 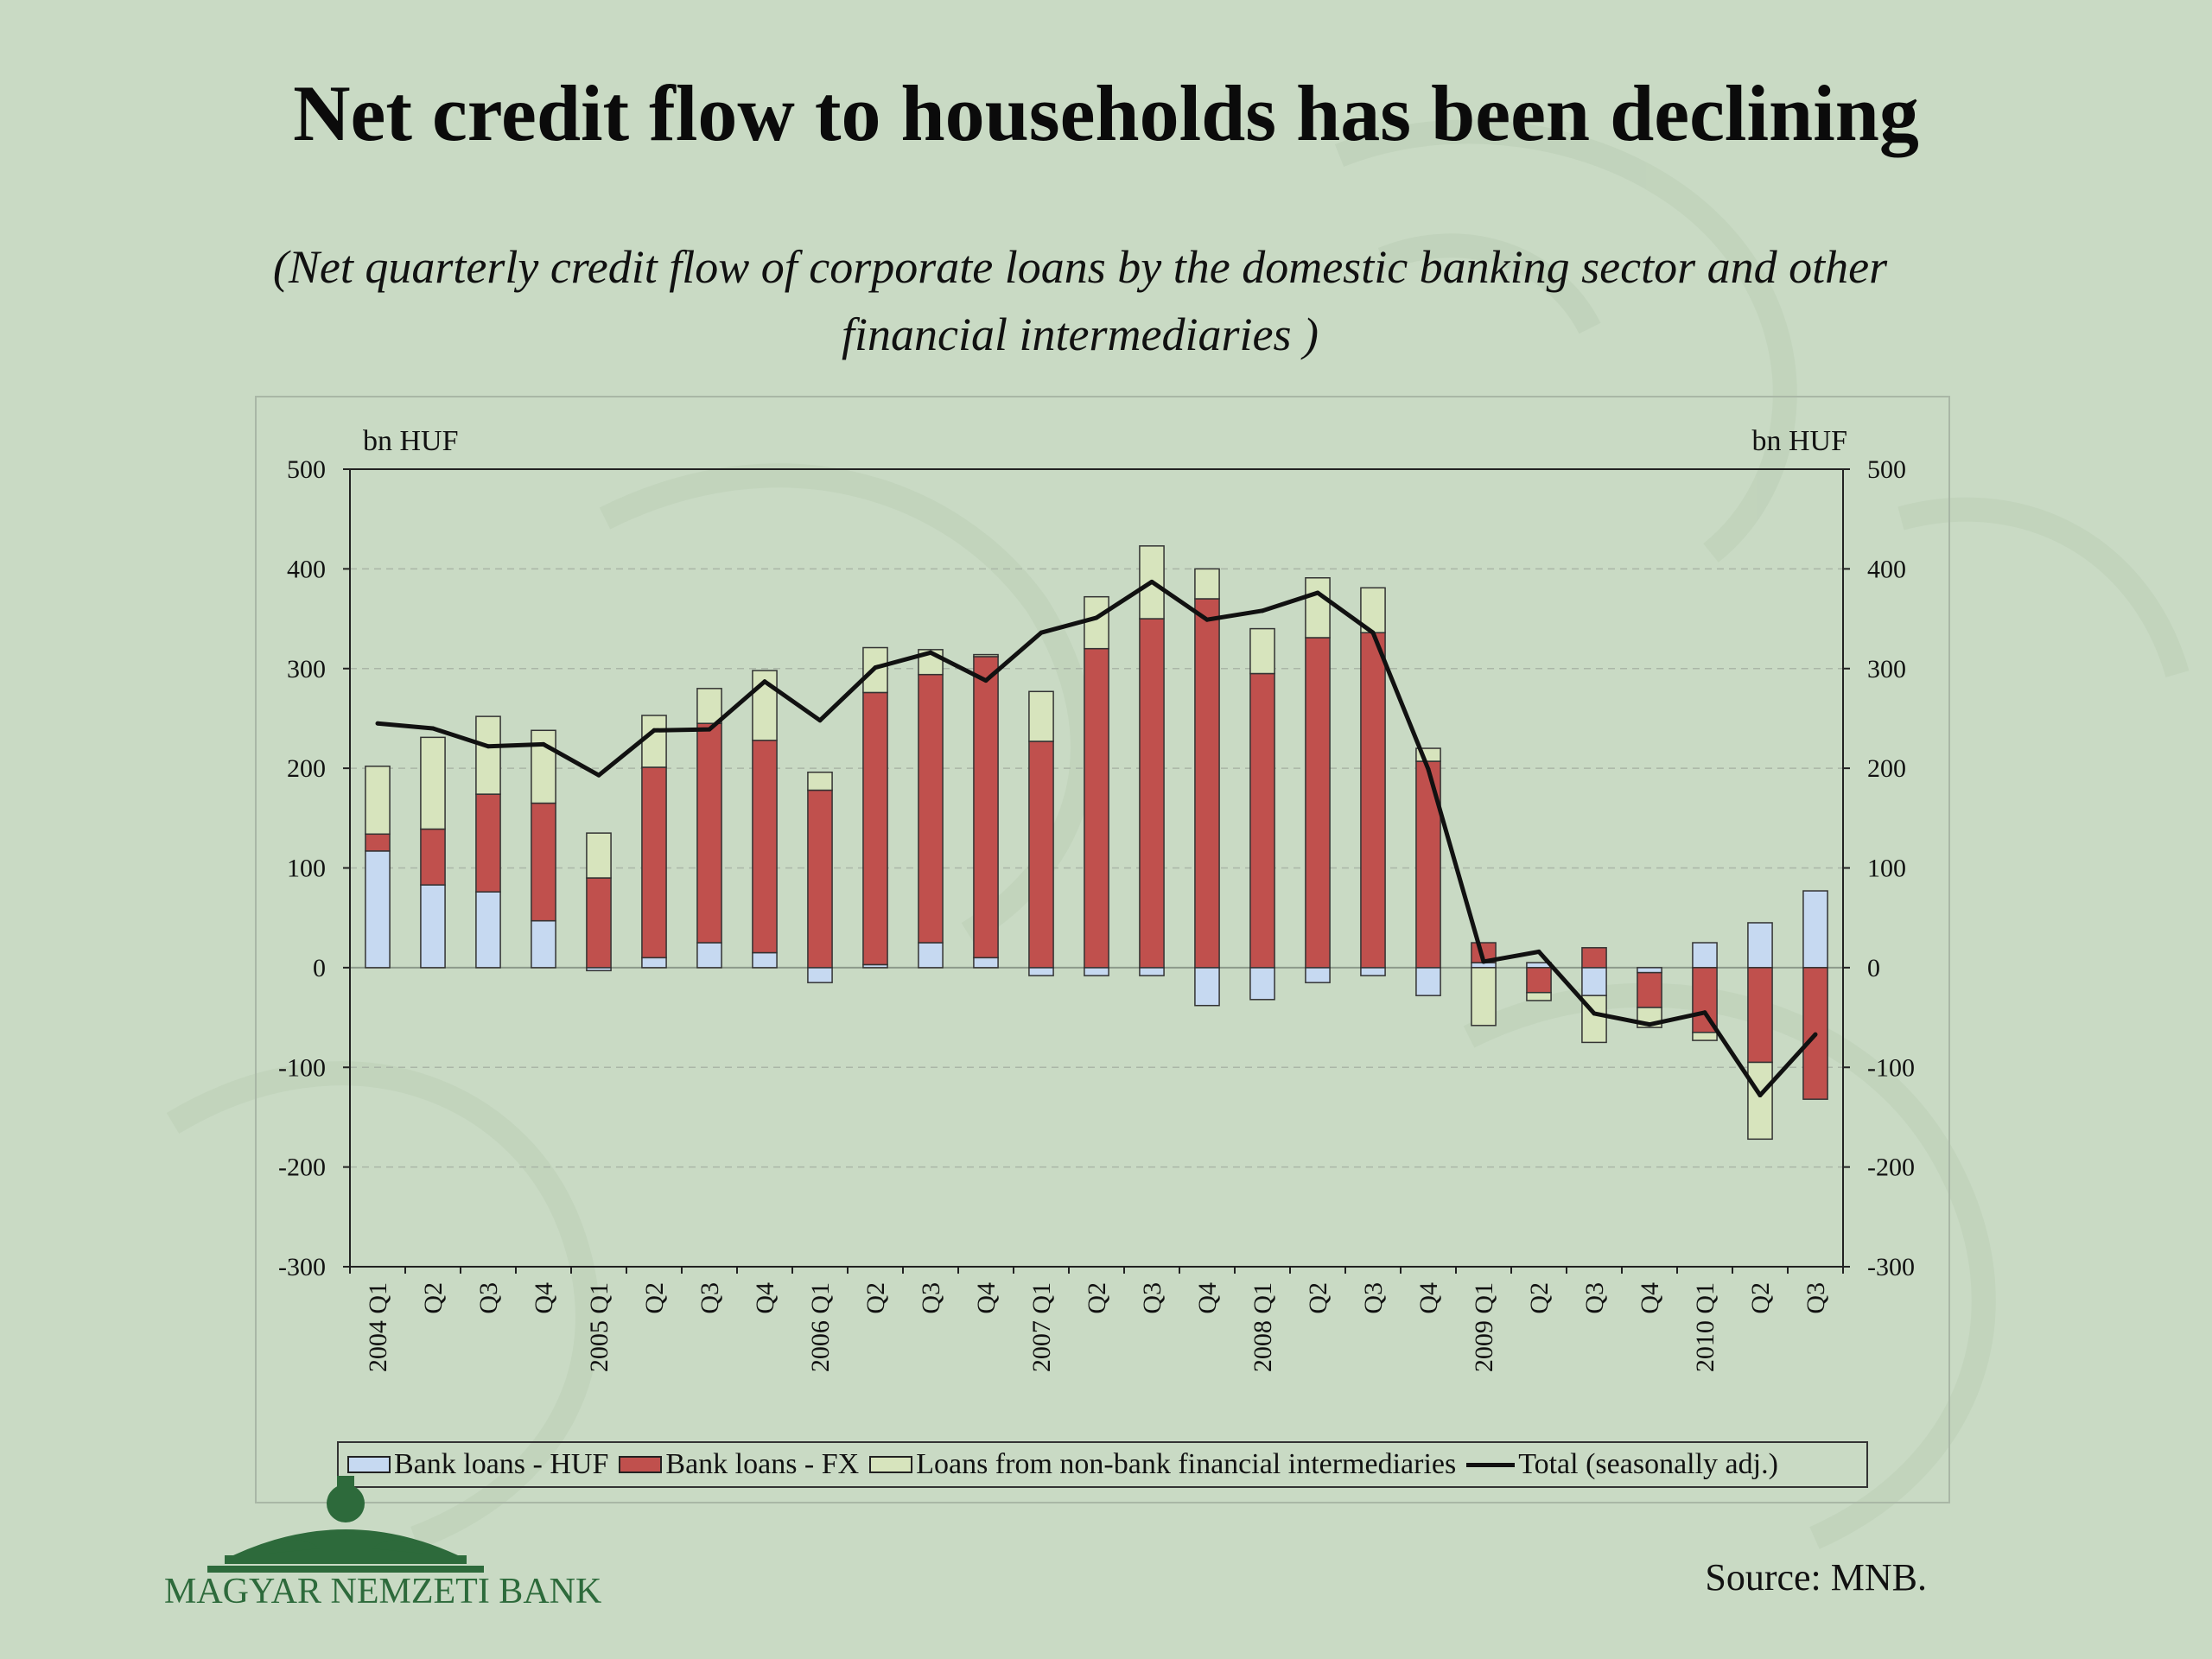 What do you see at coordinates (306, 768) in the screenshot?
I see `y-tick-label-left: 200` at bounding box center [306, 768].